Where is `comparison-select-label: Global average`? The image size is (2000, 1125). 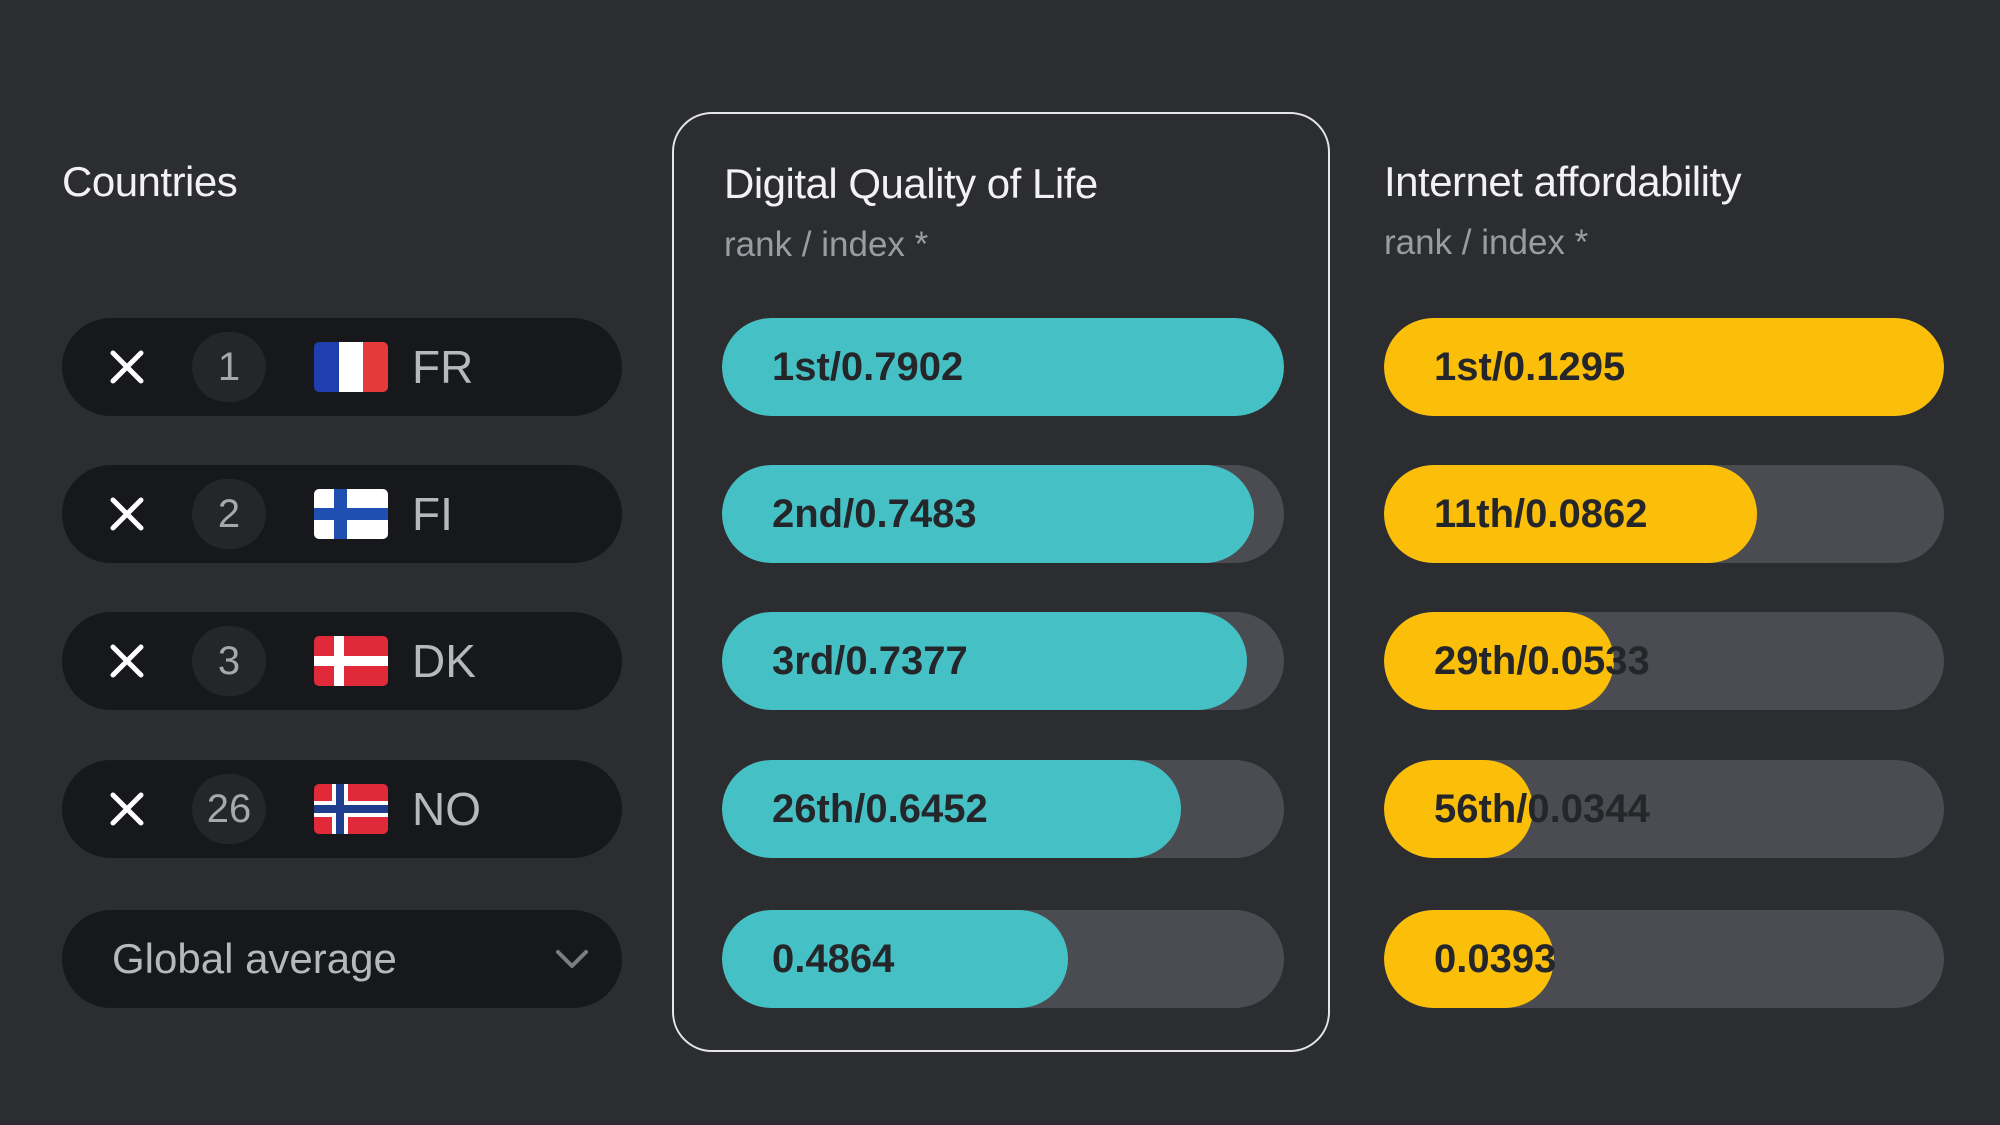 comparison-select-label: Global average is located at coordinates (254, 958).